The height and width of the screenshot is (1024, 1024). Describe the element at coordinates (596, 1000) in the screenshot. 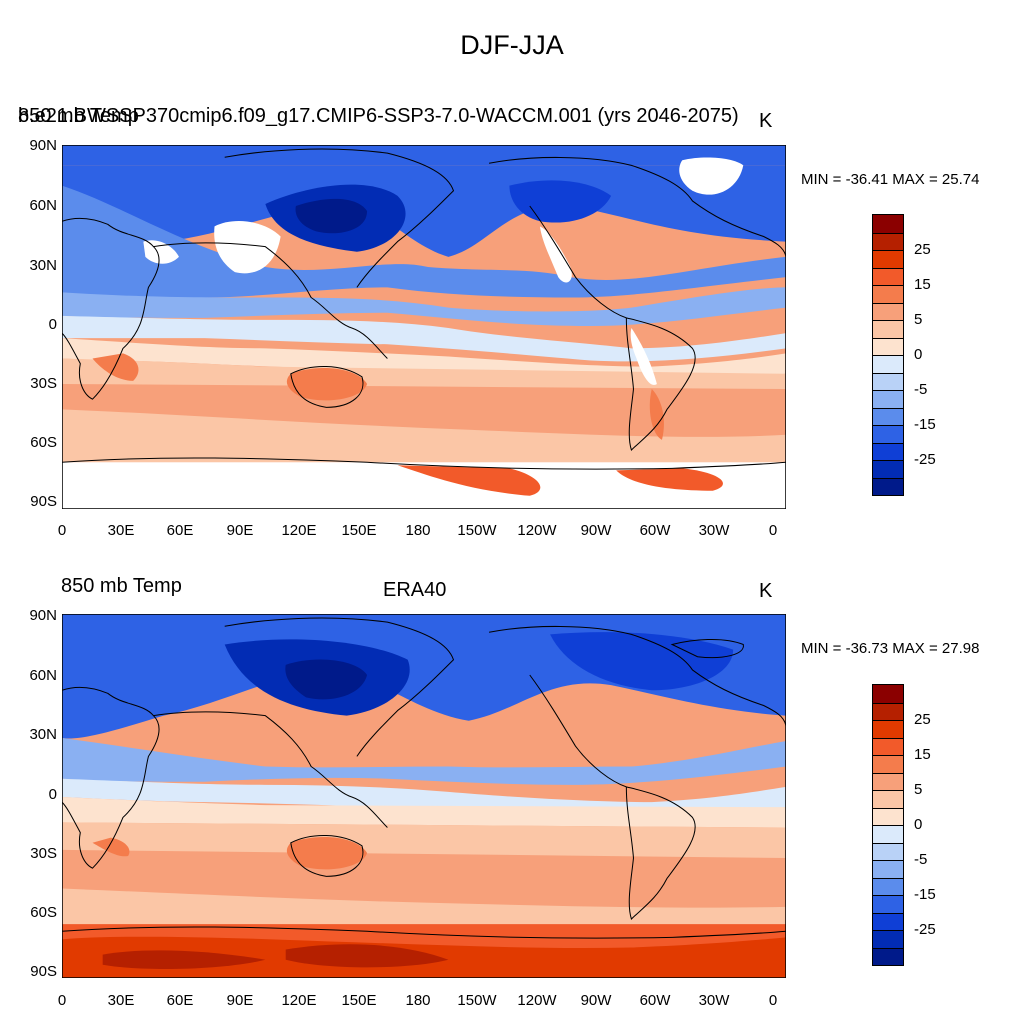

I see `lon-label: 90W` at that location.